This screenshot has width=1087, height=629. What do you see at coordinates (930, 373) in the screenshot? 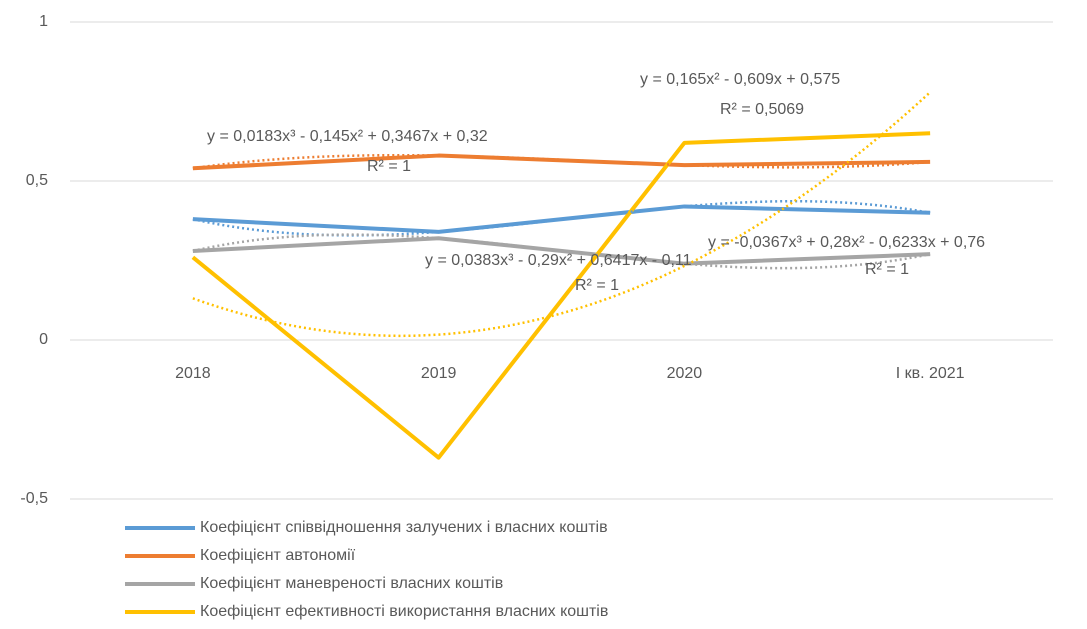
I see `x-tick-label: I кв. 2021` at bounding box center [930, 373].